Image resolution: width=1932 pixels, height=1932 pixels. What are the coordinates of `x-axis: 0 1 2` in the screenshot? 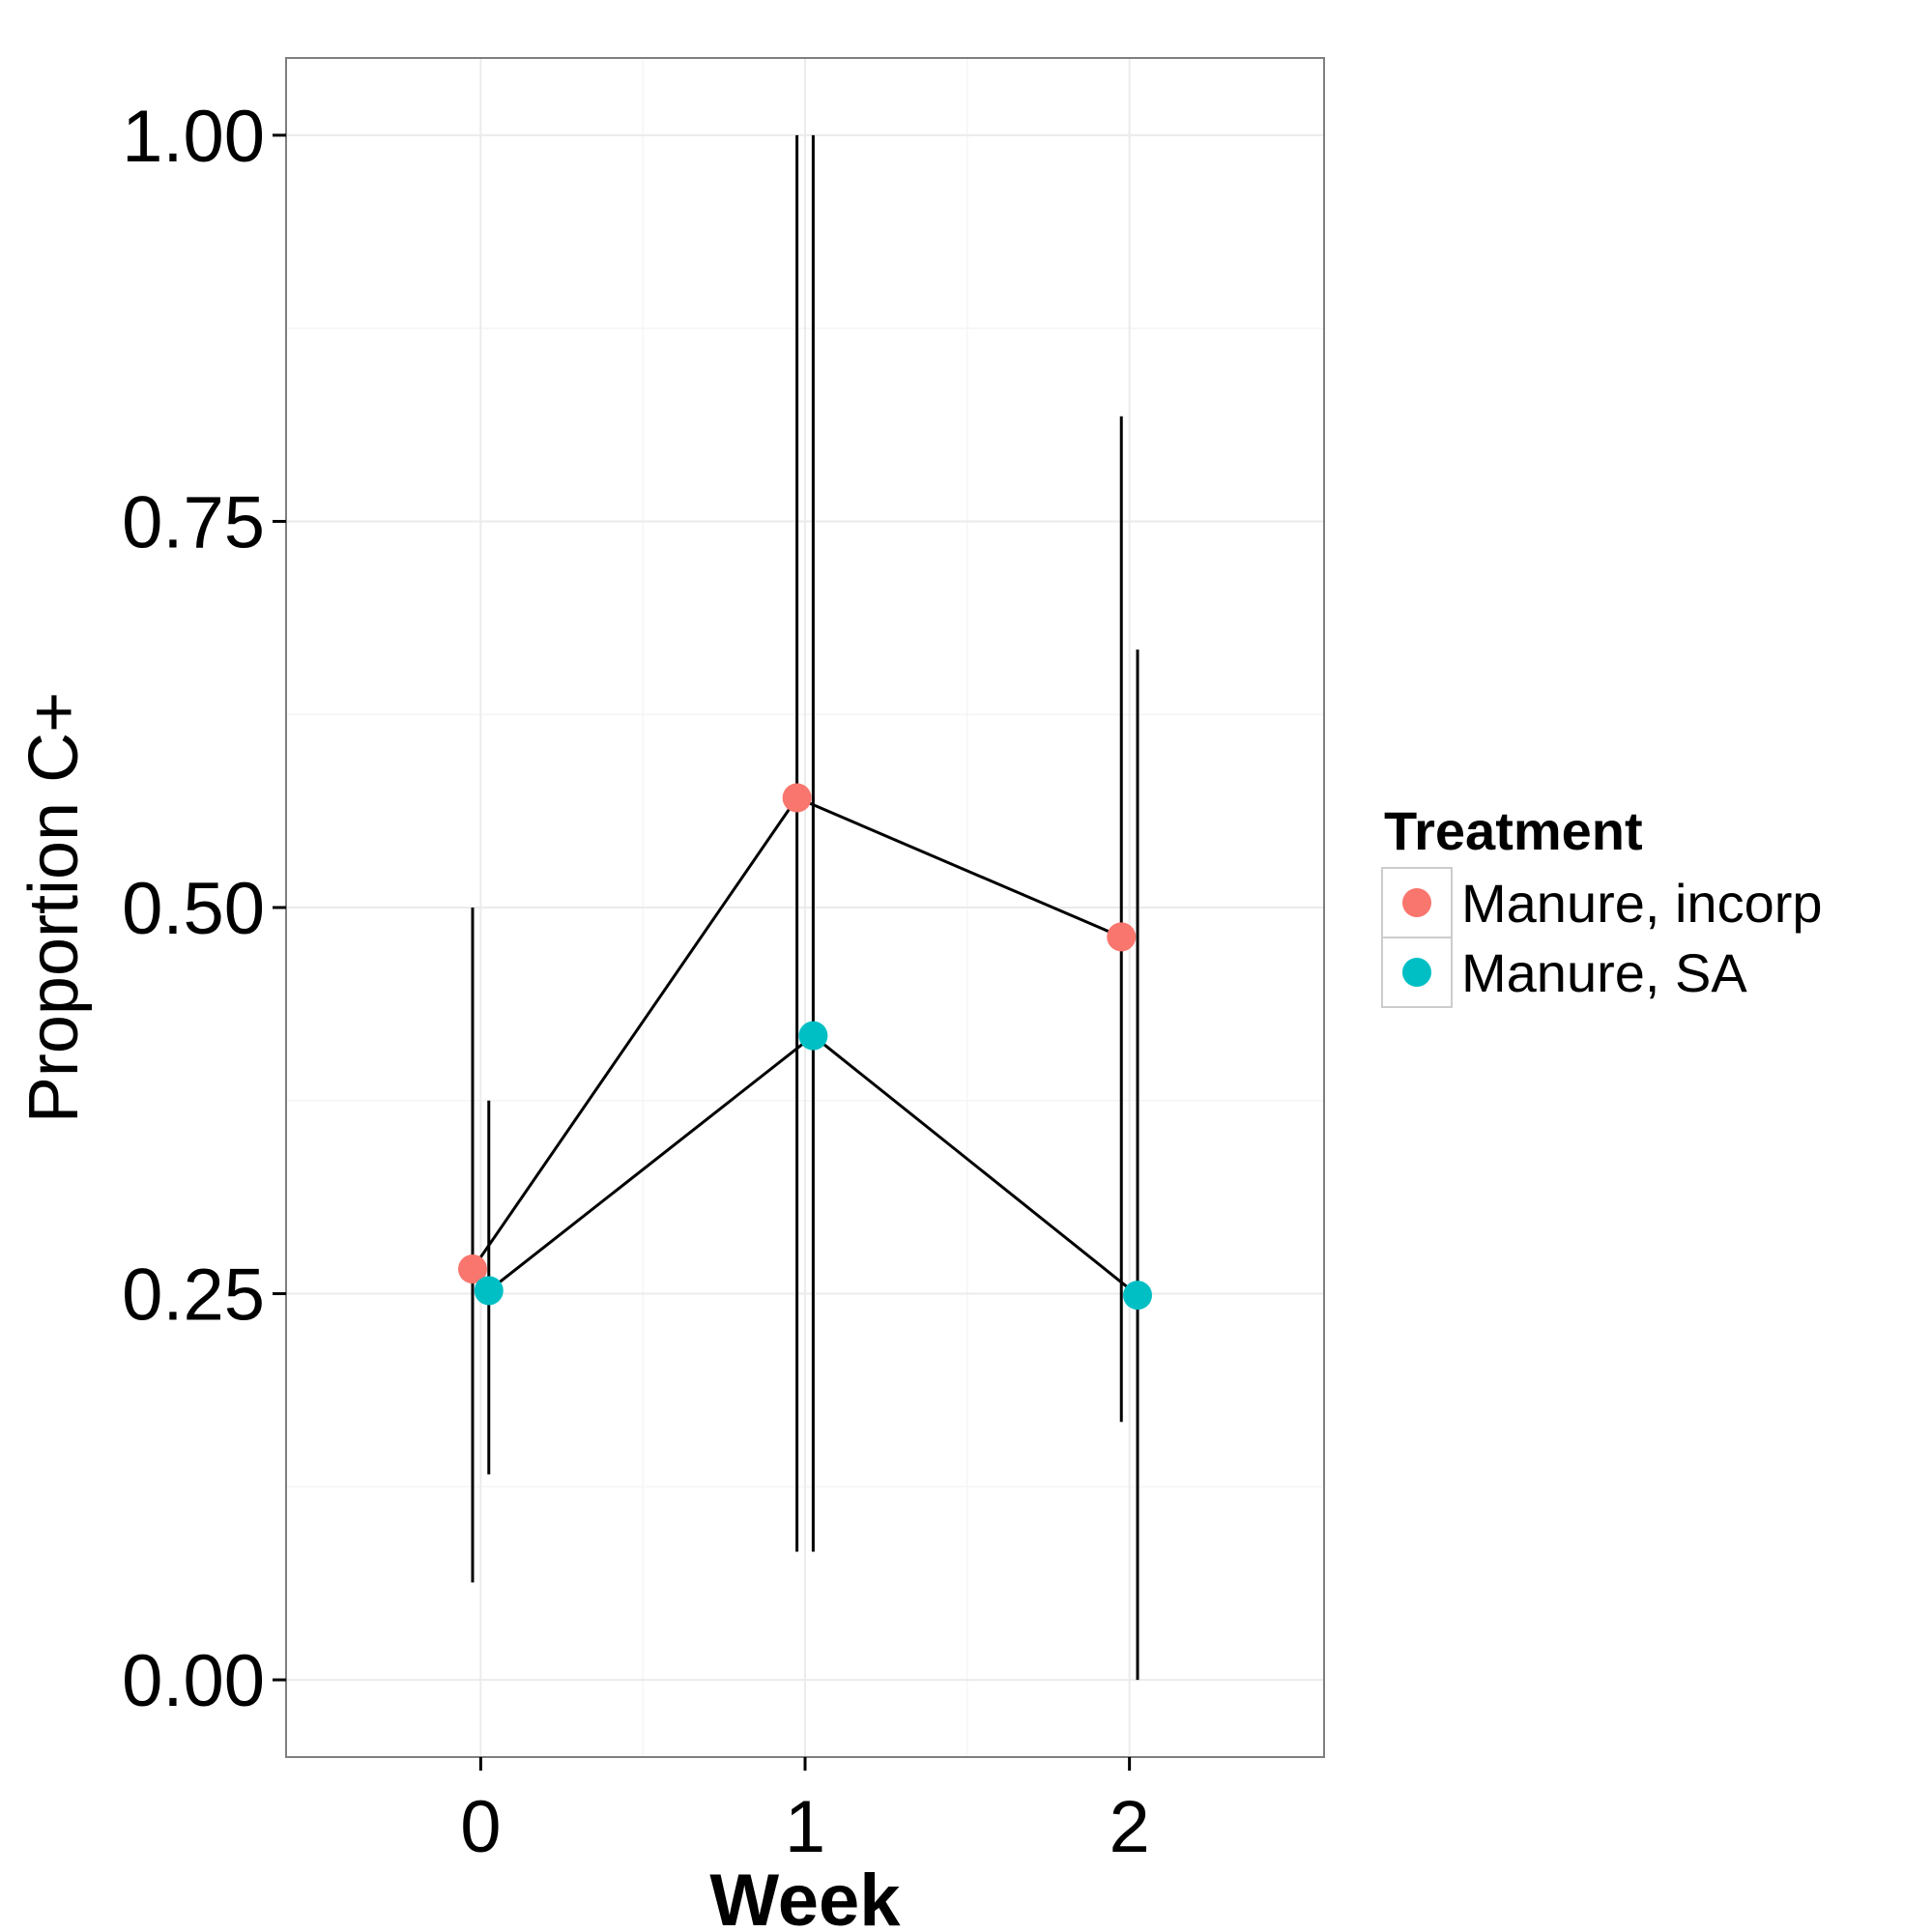 It's located at (805, 1813).